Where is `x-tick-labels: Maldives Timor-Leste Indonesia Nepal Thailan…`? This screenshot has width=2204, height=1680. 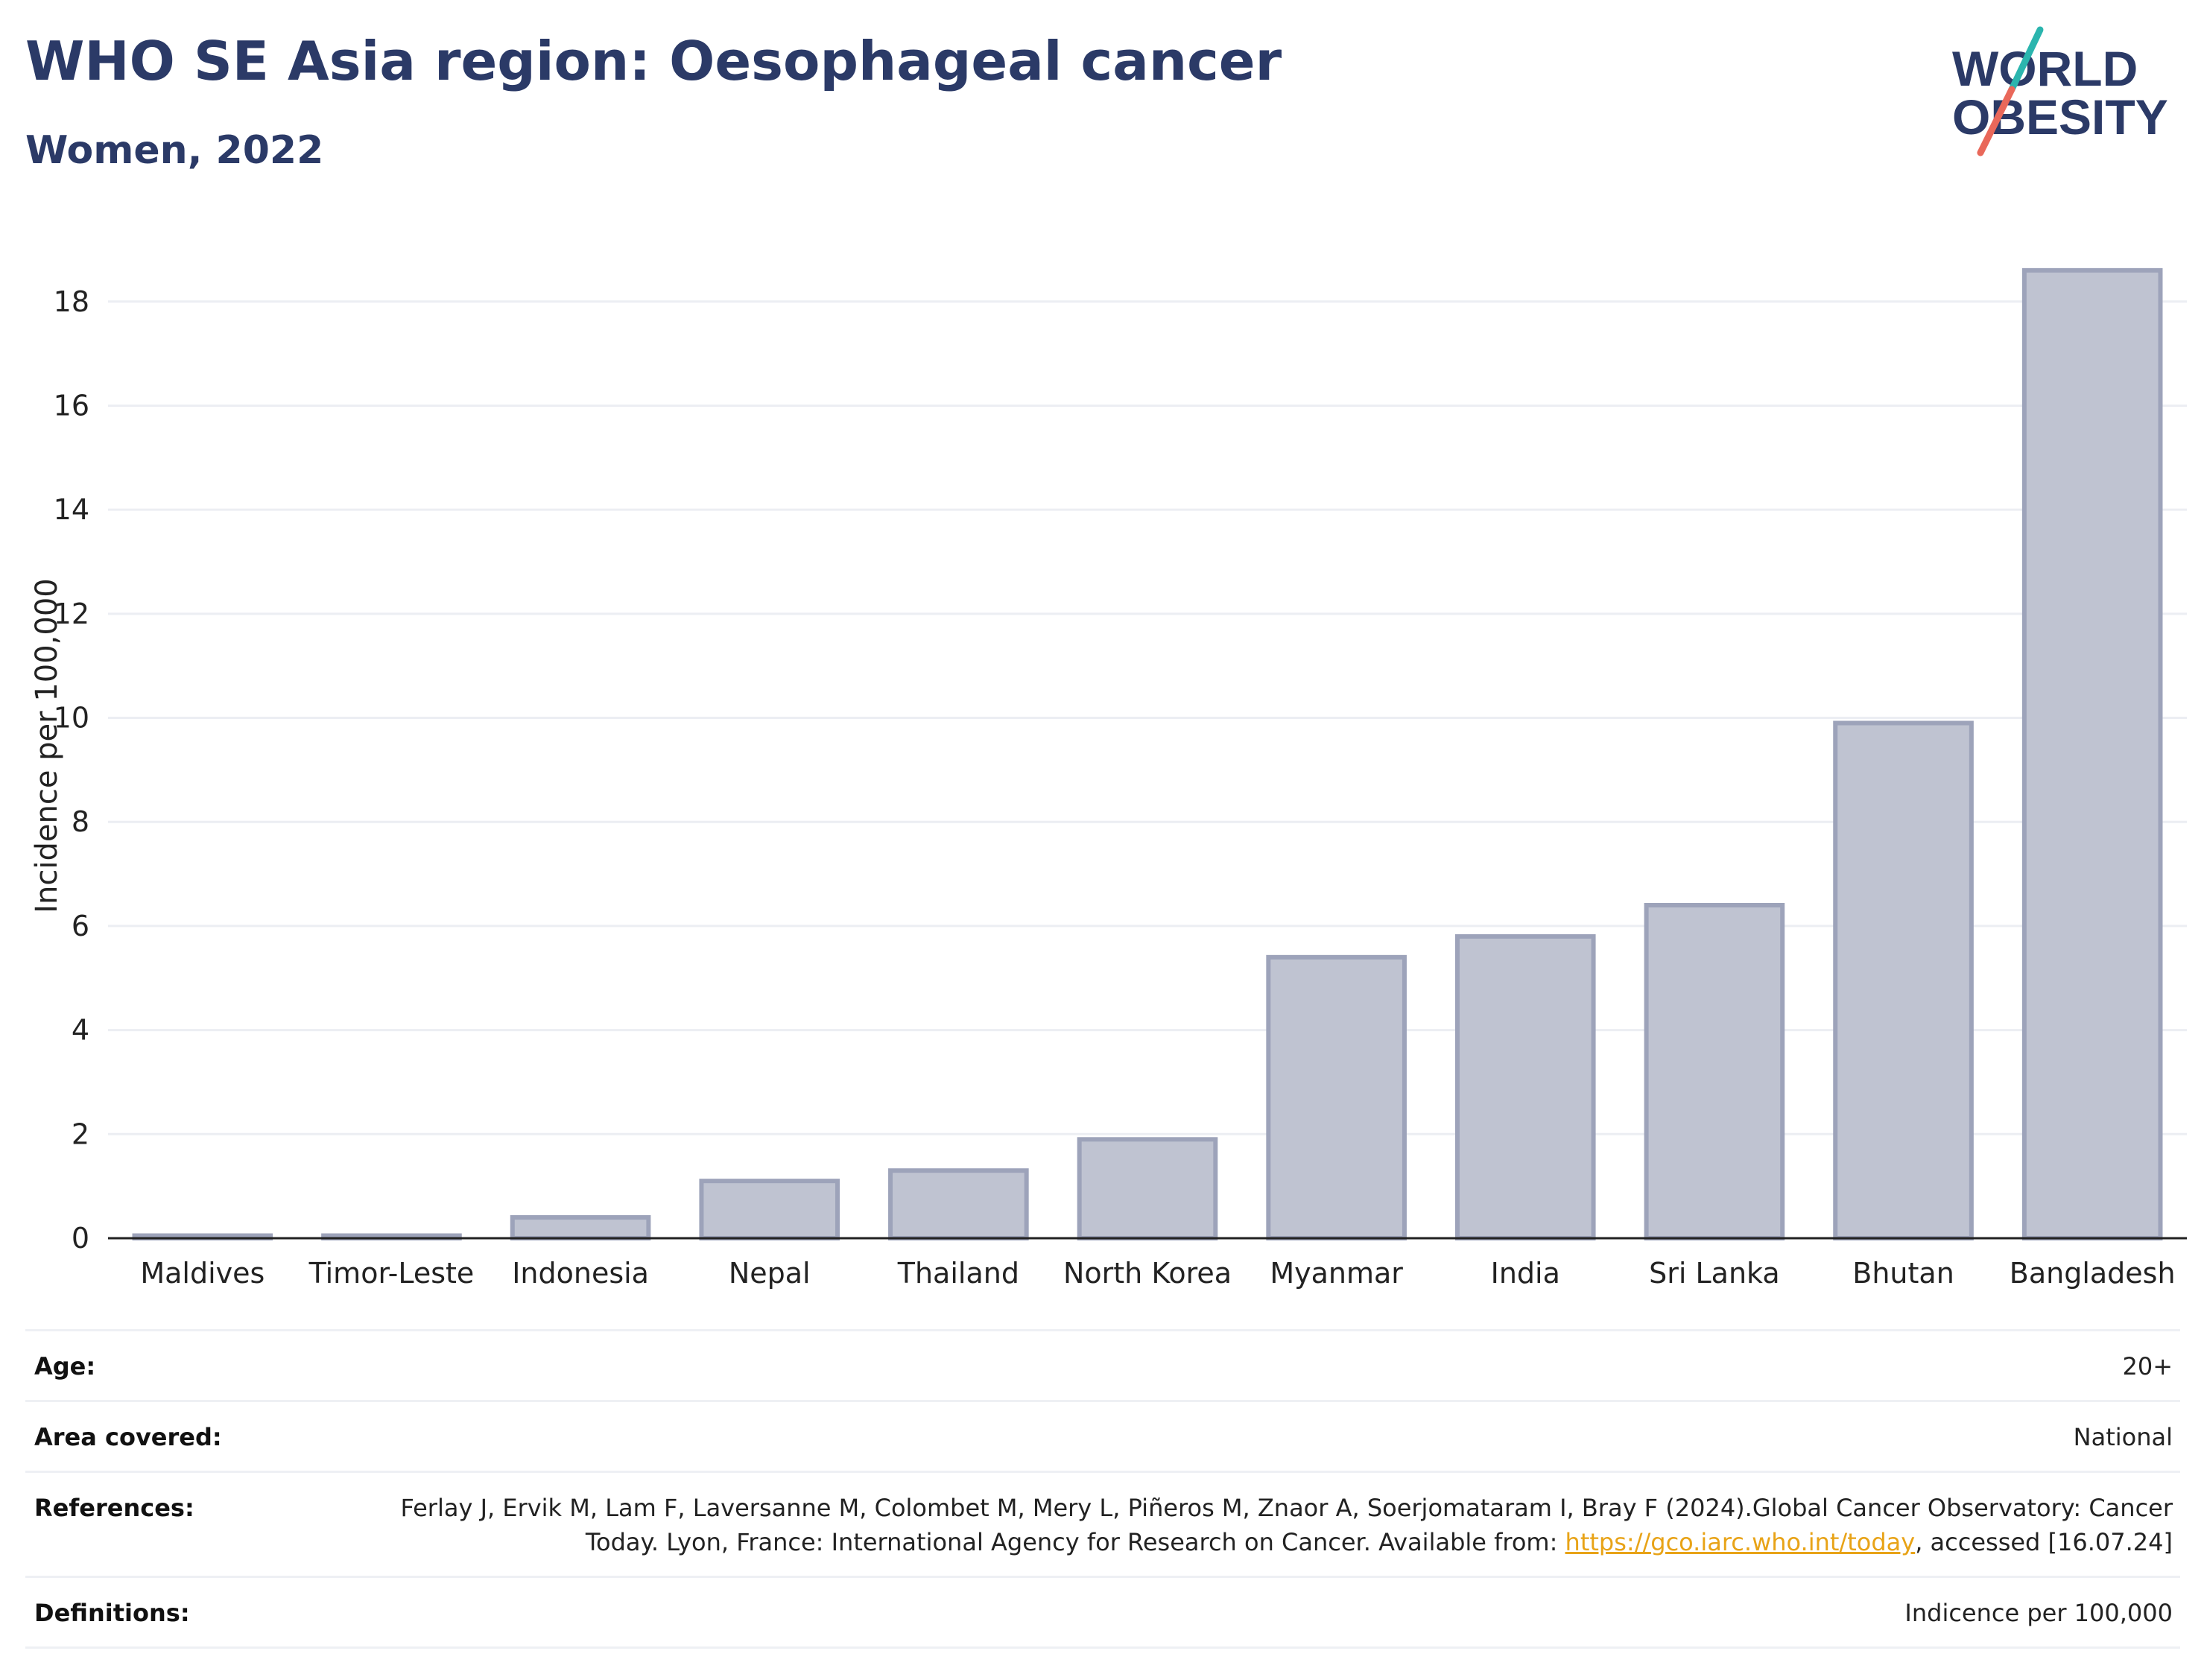
x-tick-labels: Maldives Timor-Leste Indonesia Nepal Thailan… is located at coordinates (1157, 1273).